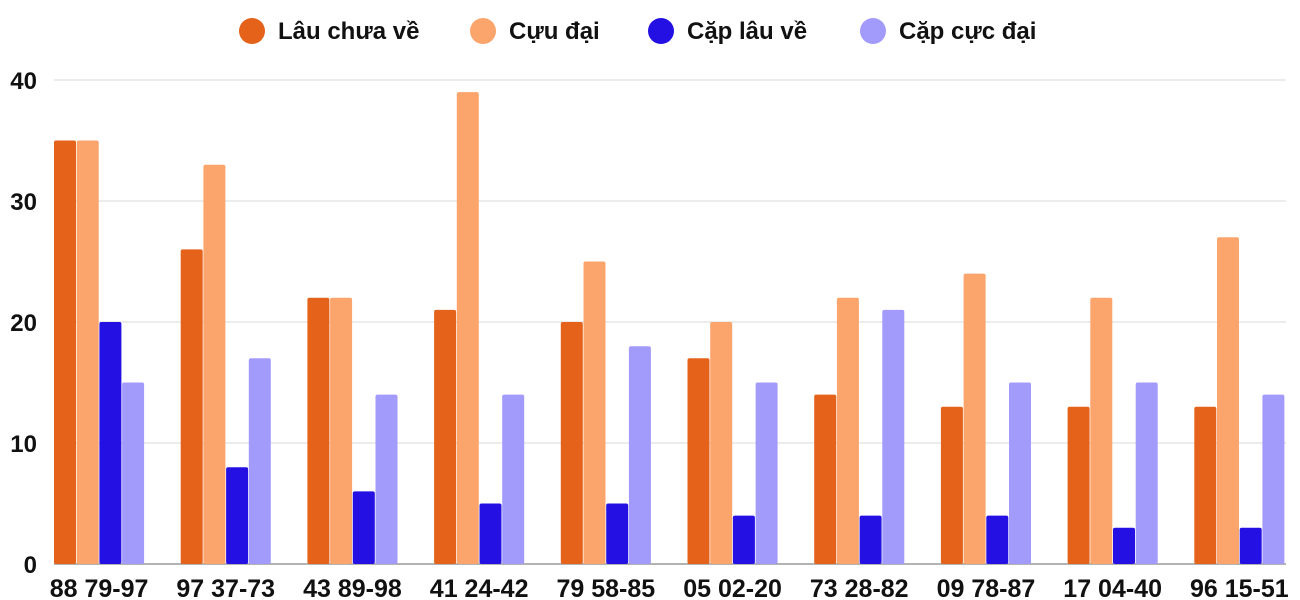  Describe the element at coordinates (1112, 587) in the screenshot. I see `x-tick-label: 17 04-40` at that location.